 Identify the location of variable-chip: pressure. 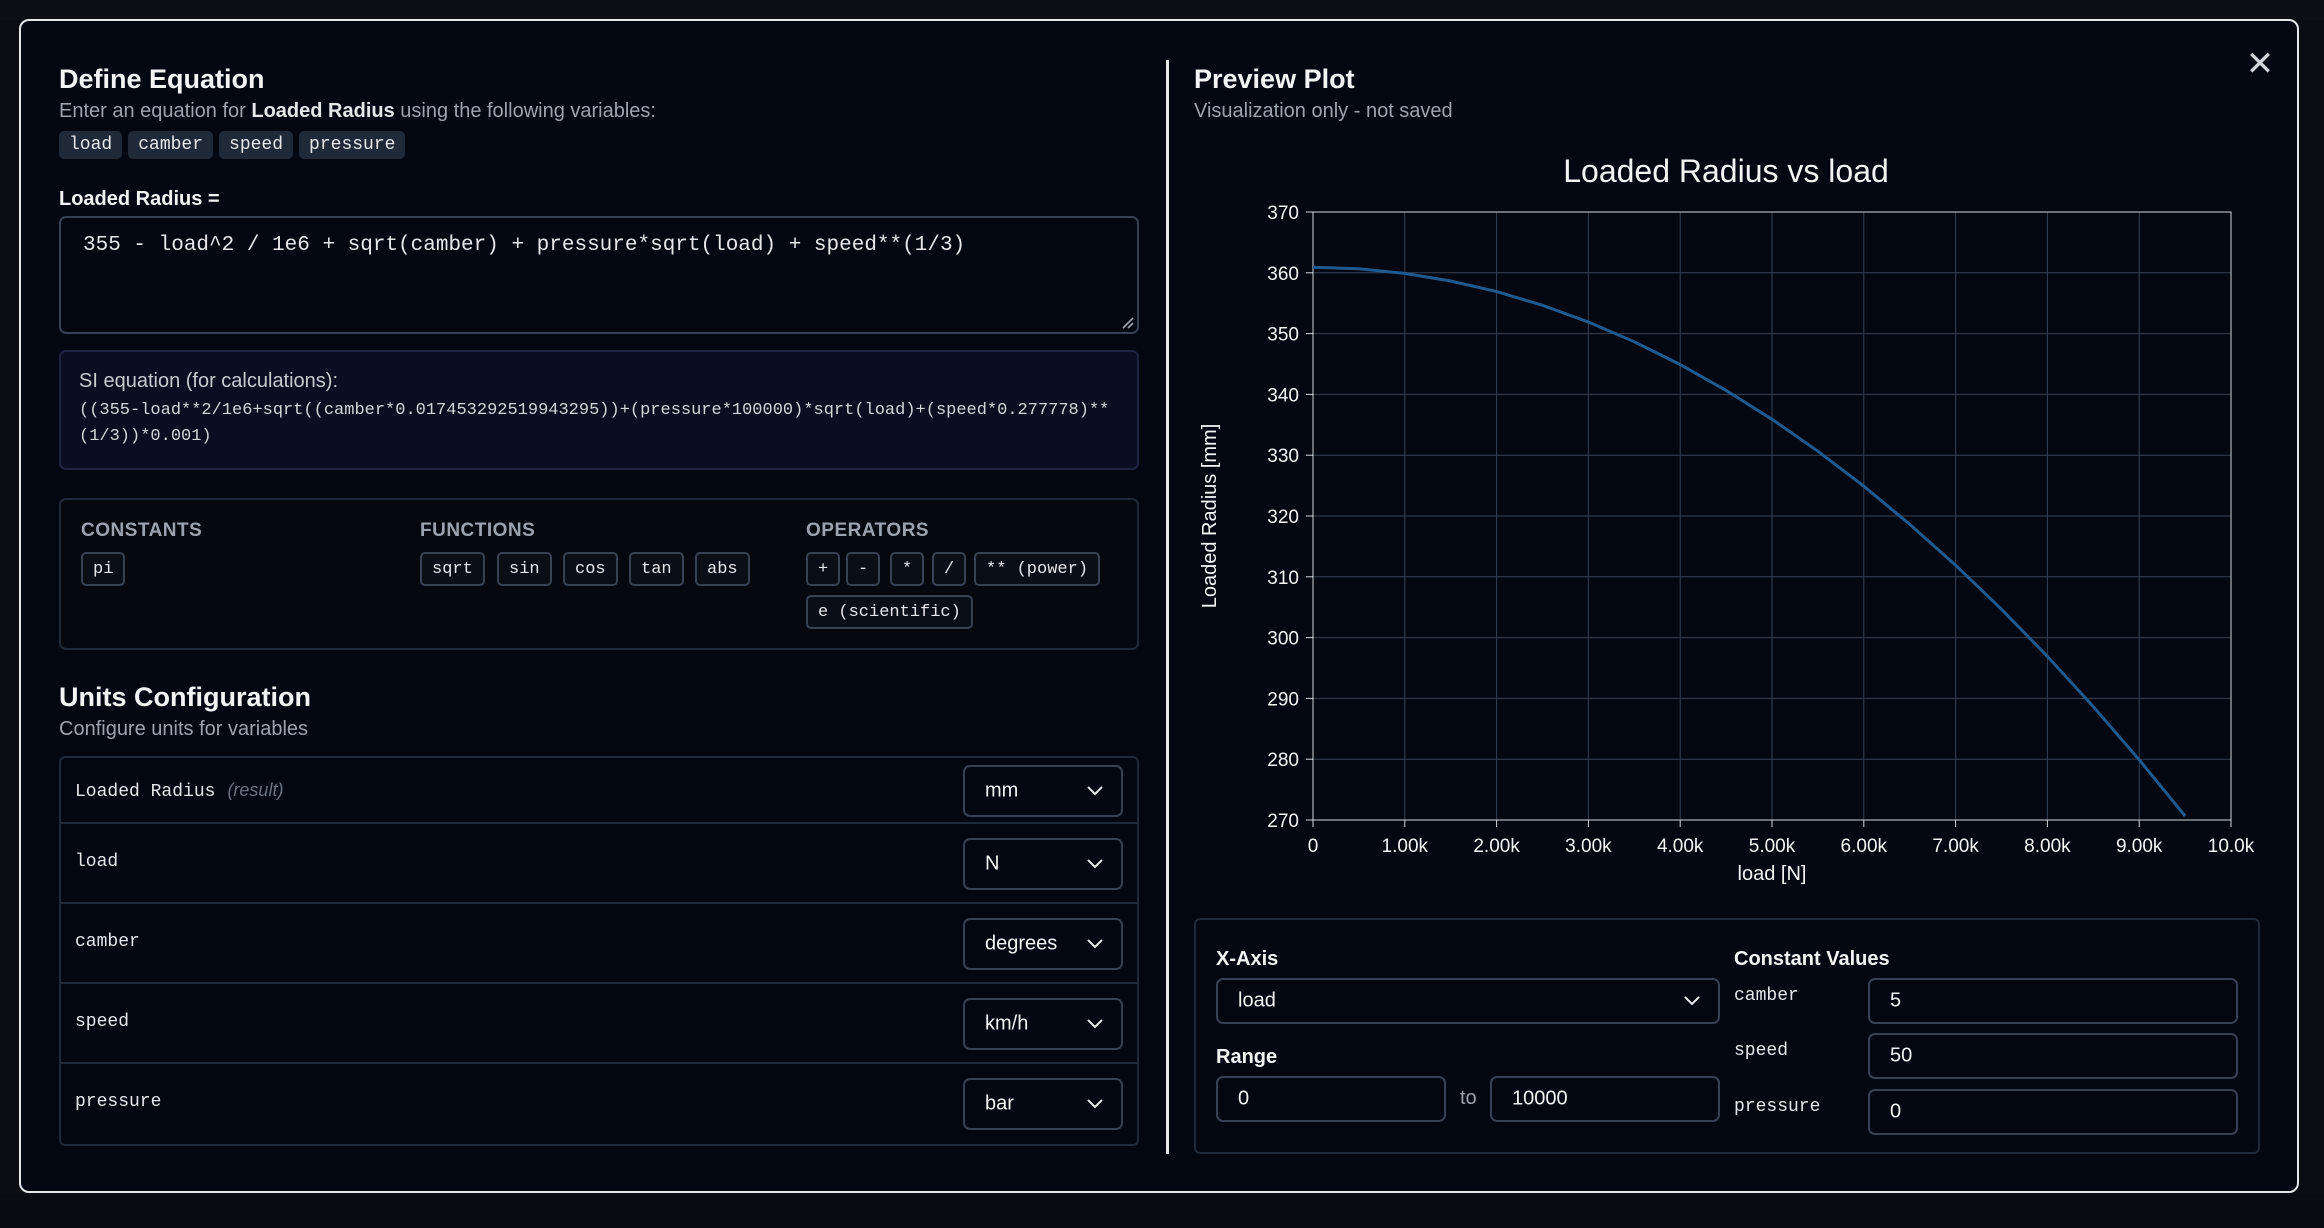
(352, 145).